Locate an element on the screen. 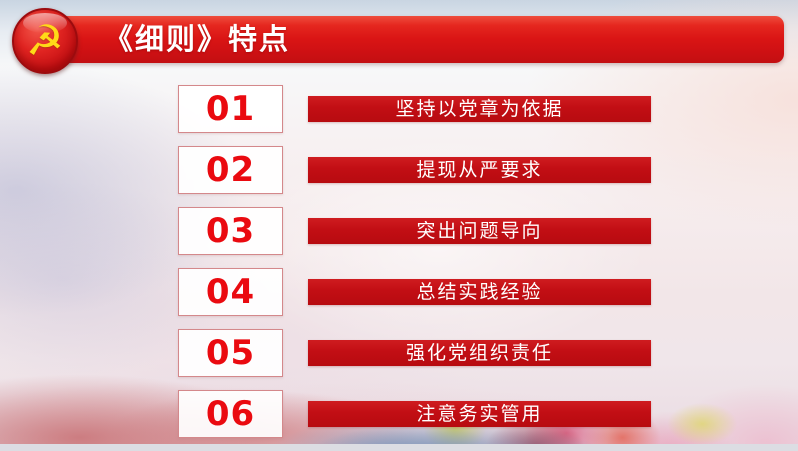 This screenshot has width=798, height=451. party-emblem-icon: ☭ is located at coordinates (45, 41).